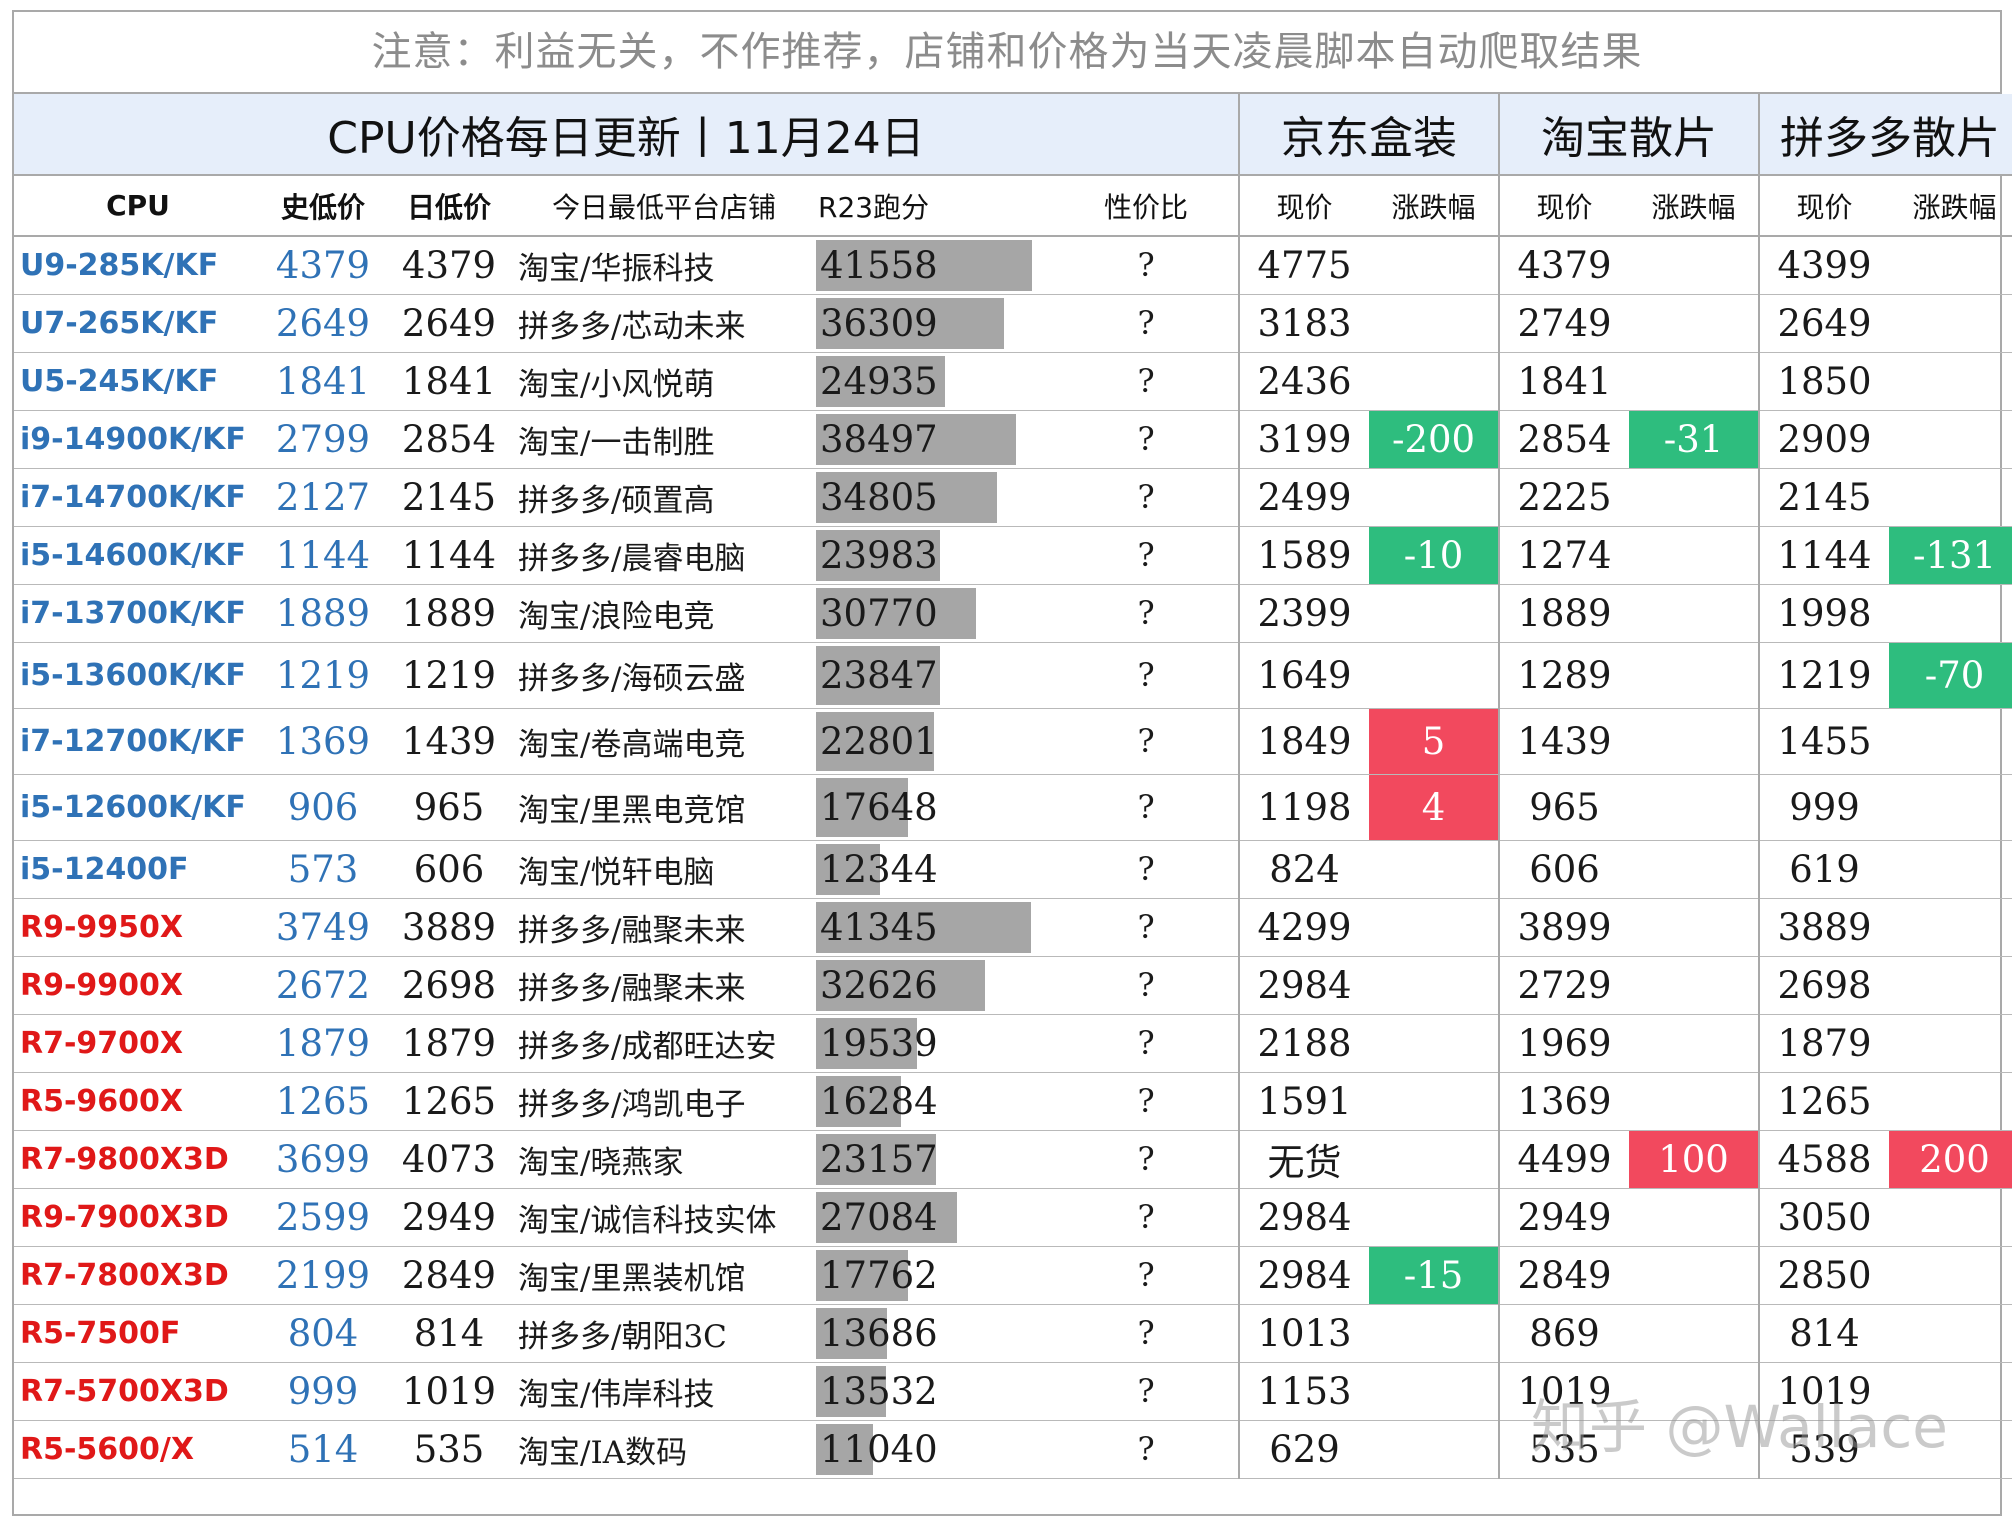 The height and width of the screenshot is (1526, 2012). Describe the element at coordinates (934, 381) in the screenshot. I see `r23-score-cell: 24935` at that location.